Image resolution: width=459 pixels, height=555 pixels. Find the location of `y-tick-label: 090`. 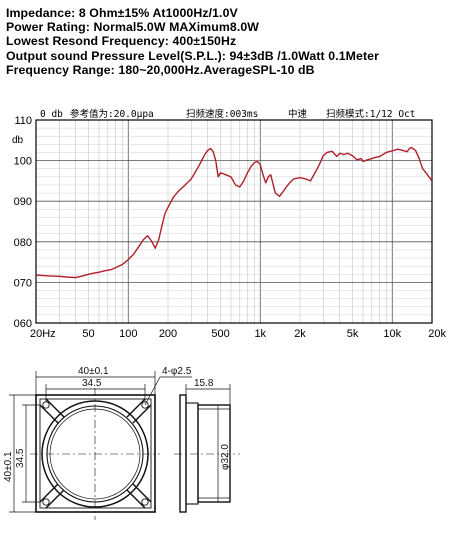

y-tick-label: 090 is located at coordinates (23, 202).